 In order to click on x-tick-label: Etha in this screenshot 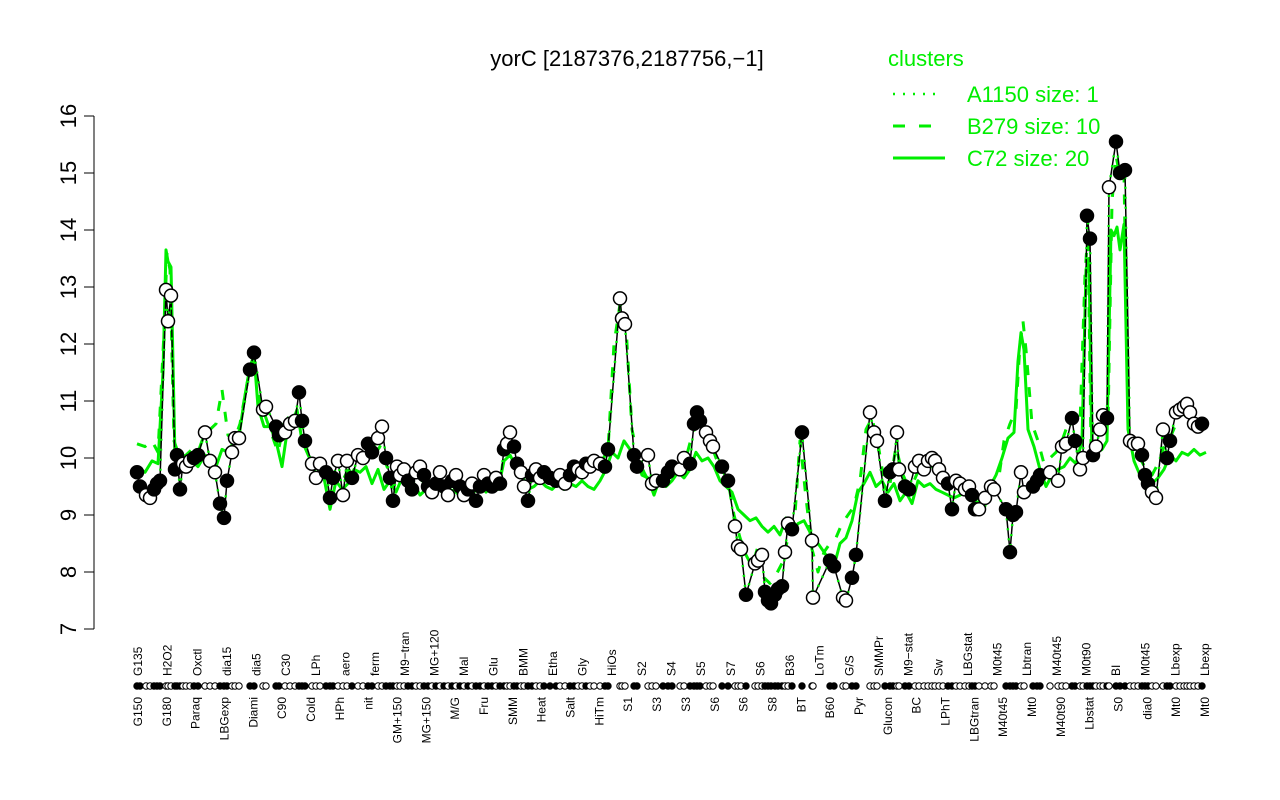, I will do `click(553, 663)`.